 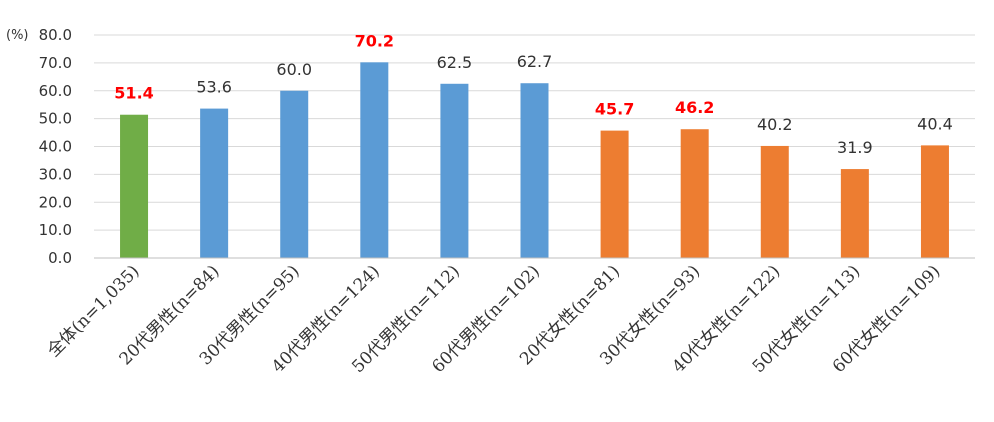 I want to click on y-tick-label: 50.0, so click(x=55, y=119).